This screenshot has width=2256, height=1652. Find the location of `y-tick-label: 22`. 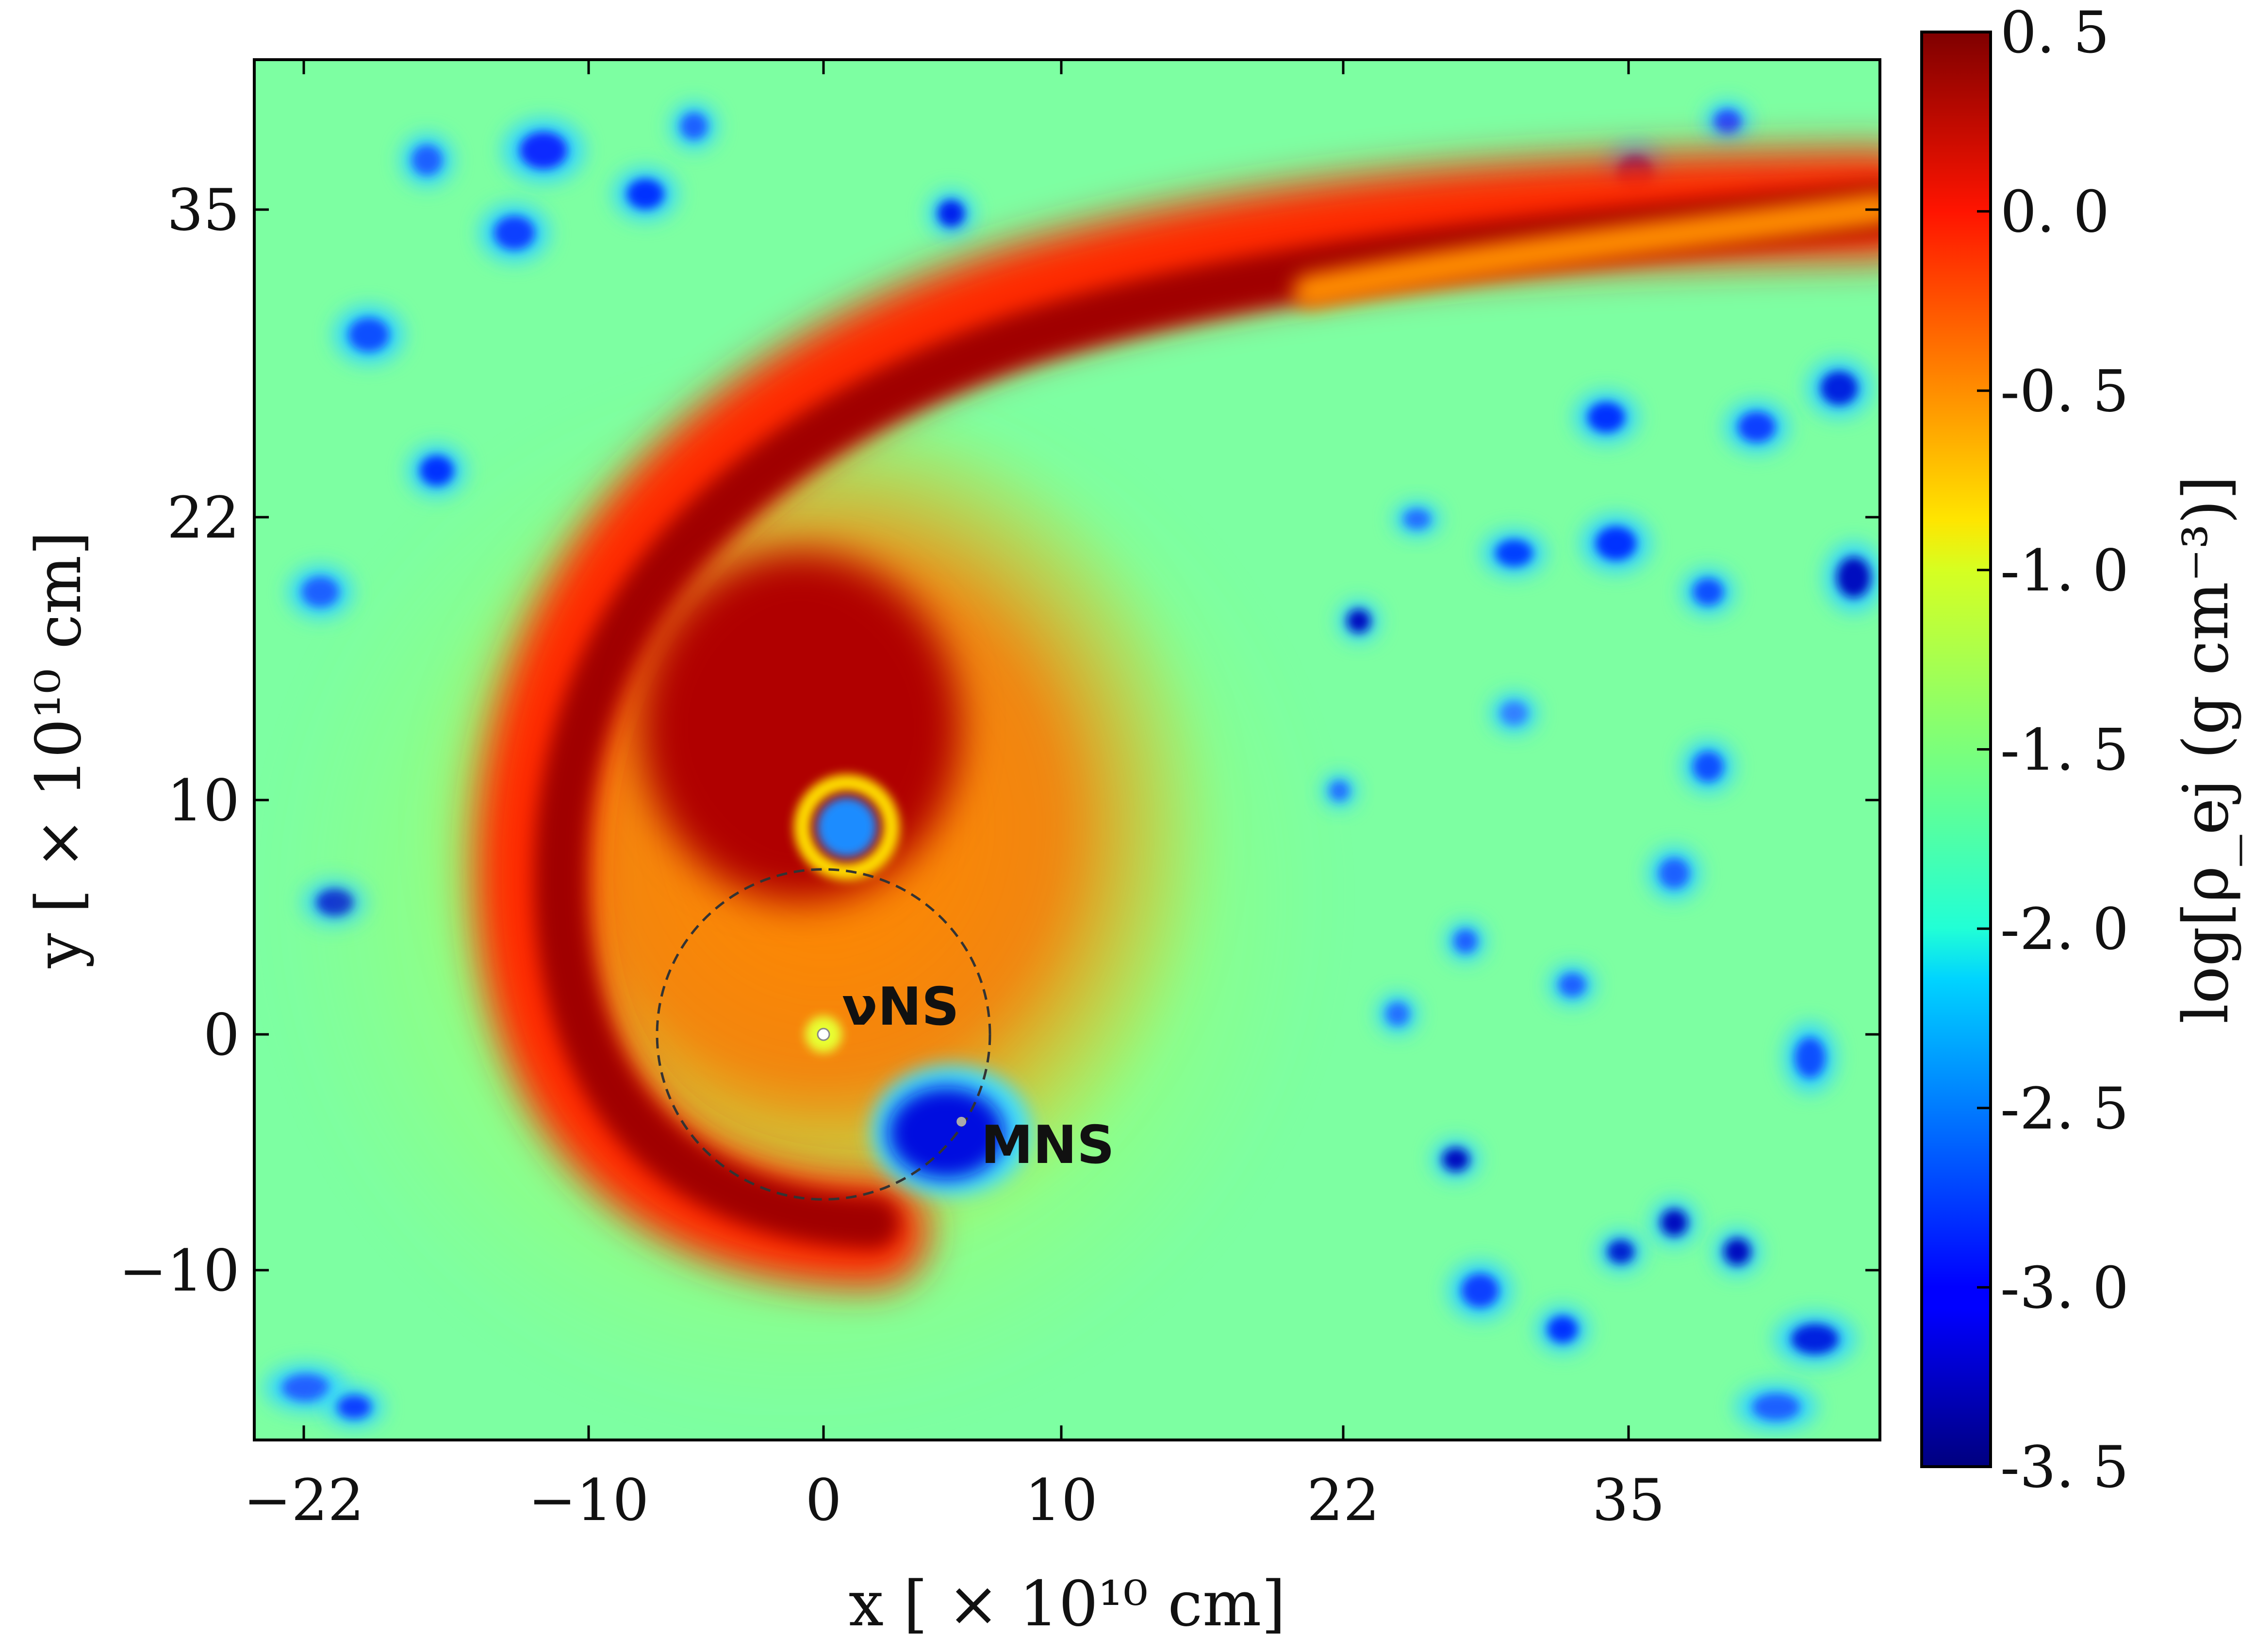

y-tick-label: 22 is located at coordinates (203, 517).